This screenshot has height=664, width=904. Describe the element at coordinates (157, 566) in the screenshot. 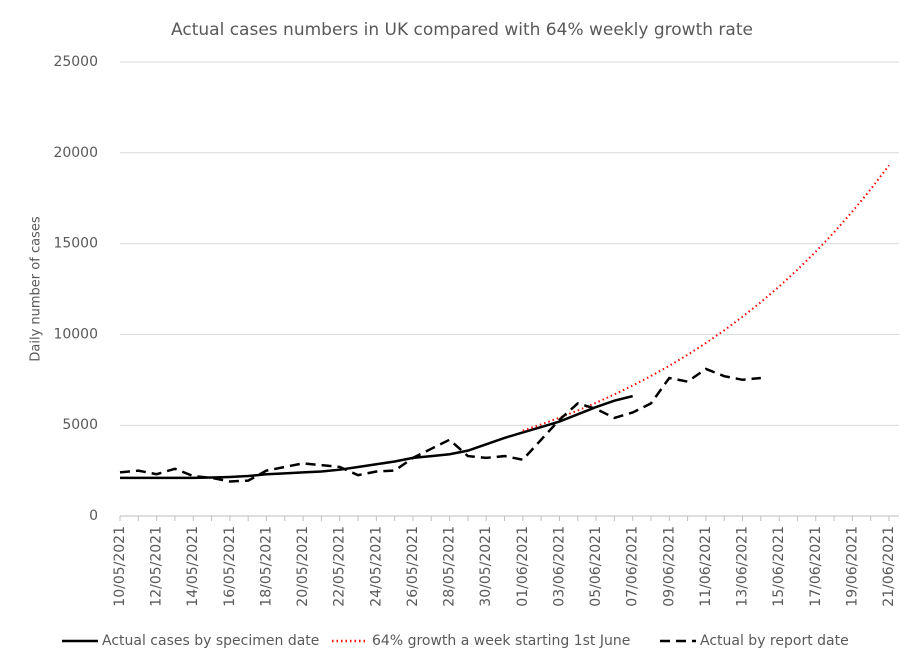

I see `x-tick-label: 12/05/2021` at that location.